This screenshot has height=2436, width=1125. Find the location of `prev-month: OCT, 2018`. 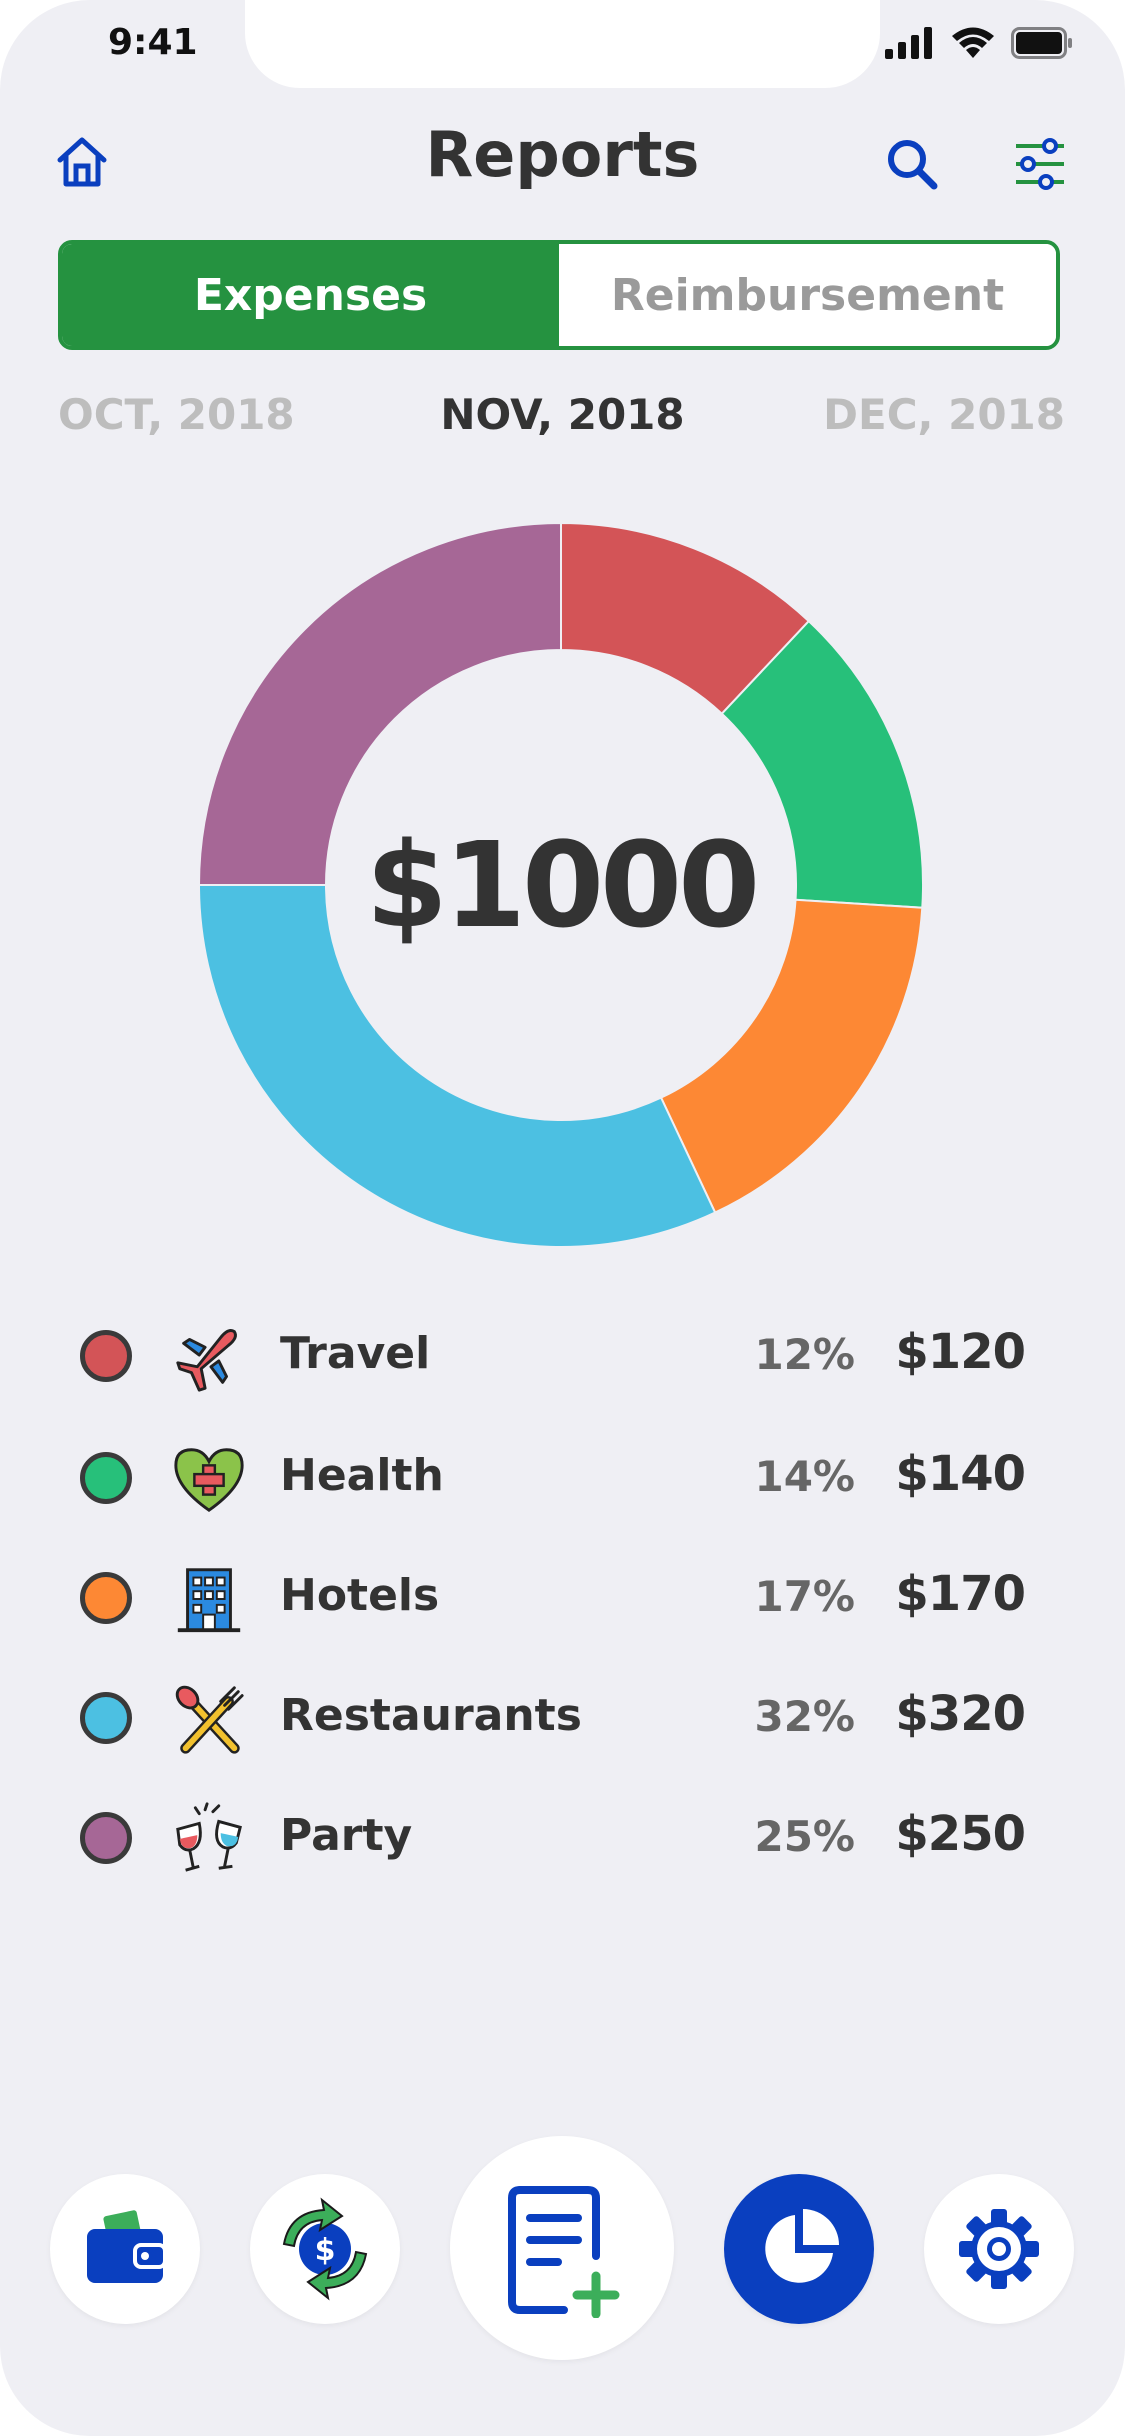

prev-month: OCT, 2018 is located at coordinates (176, 414).